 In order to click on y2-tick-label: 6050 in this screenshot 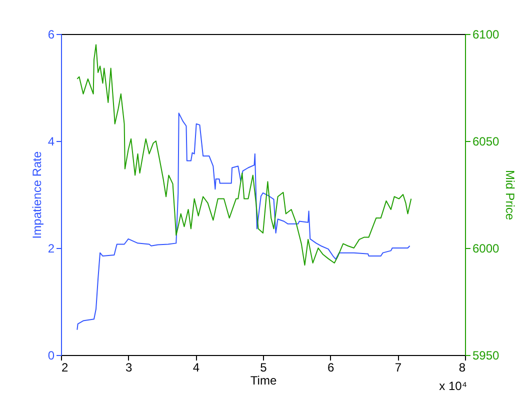, I will do `click(486, 141)`.